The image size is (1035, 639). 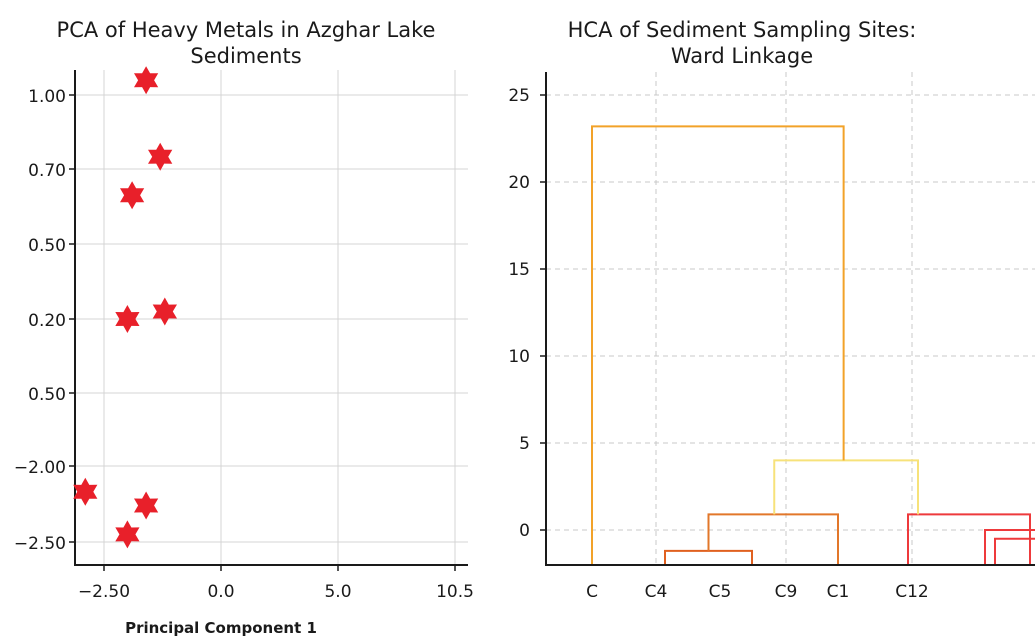 I want to click on hca-leaf-label: C5, so click(x=720, y=592).